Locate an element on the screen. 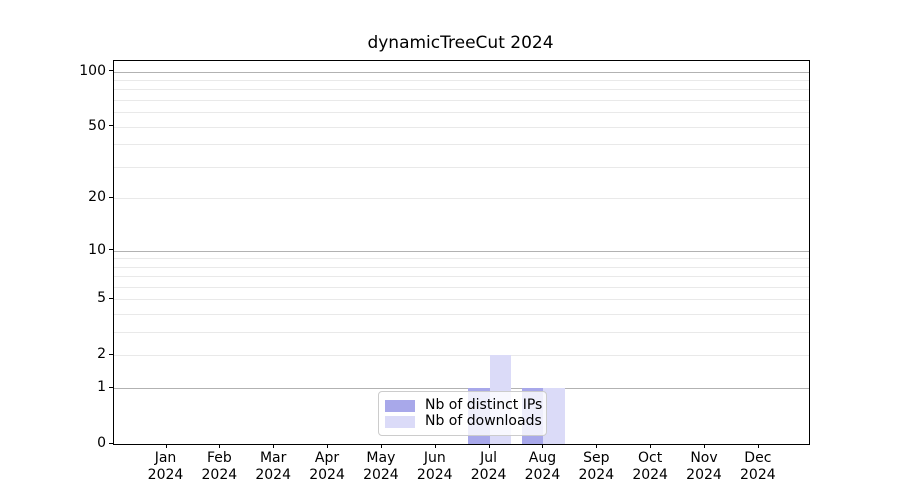 The image size is (900, 500). y-tick-label: 0 is located at coordinates (101, 443).